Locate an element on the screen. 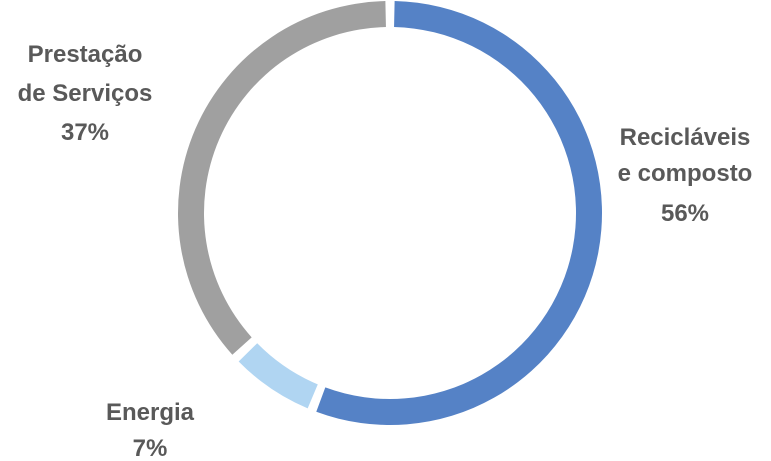 This screenshot has width=771, height=461. slice-label-recyclables-line2: e composto is located at coordinates (685, 173).